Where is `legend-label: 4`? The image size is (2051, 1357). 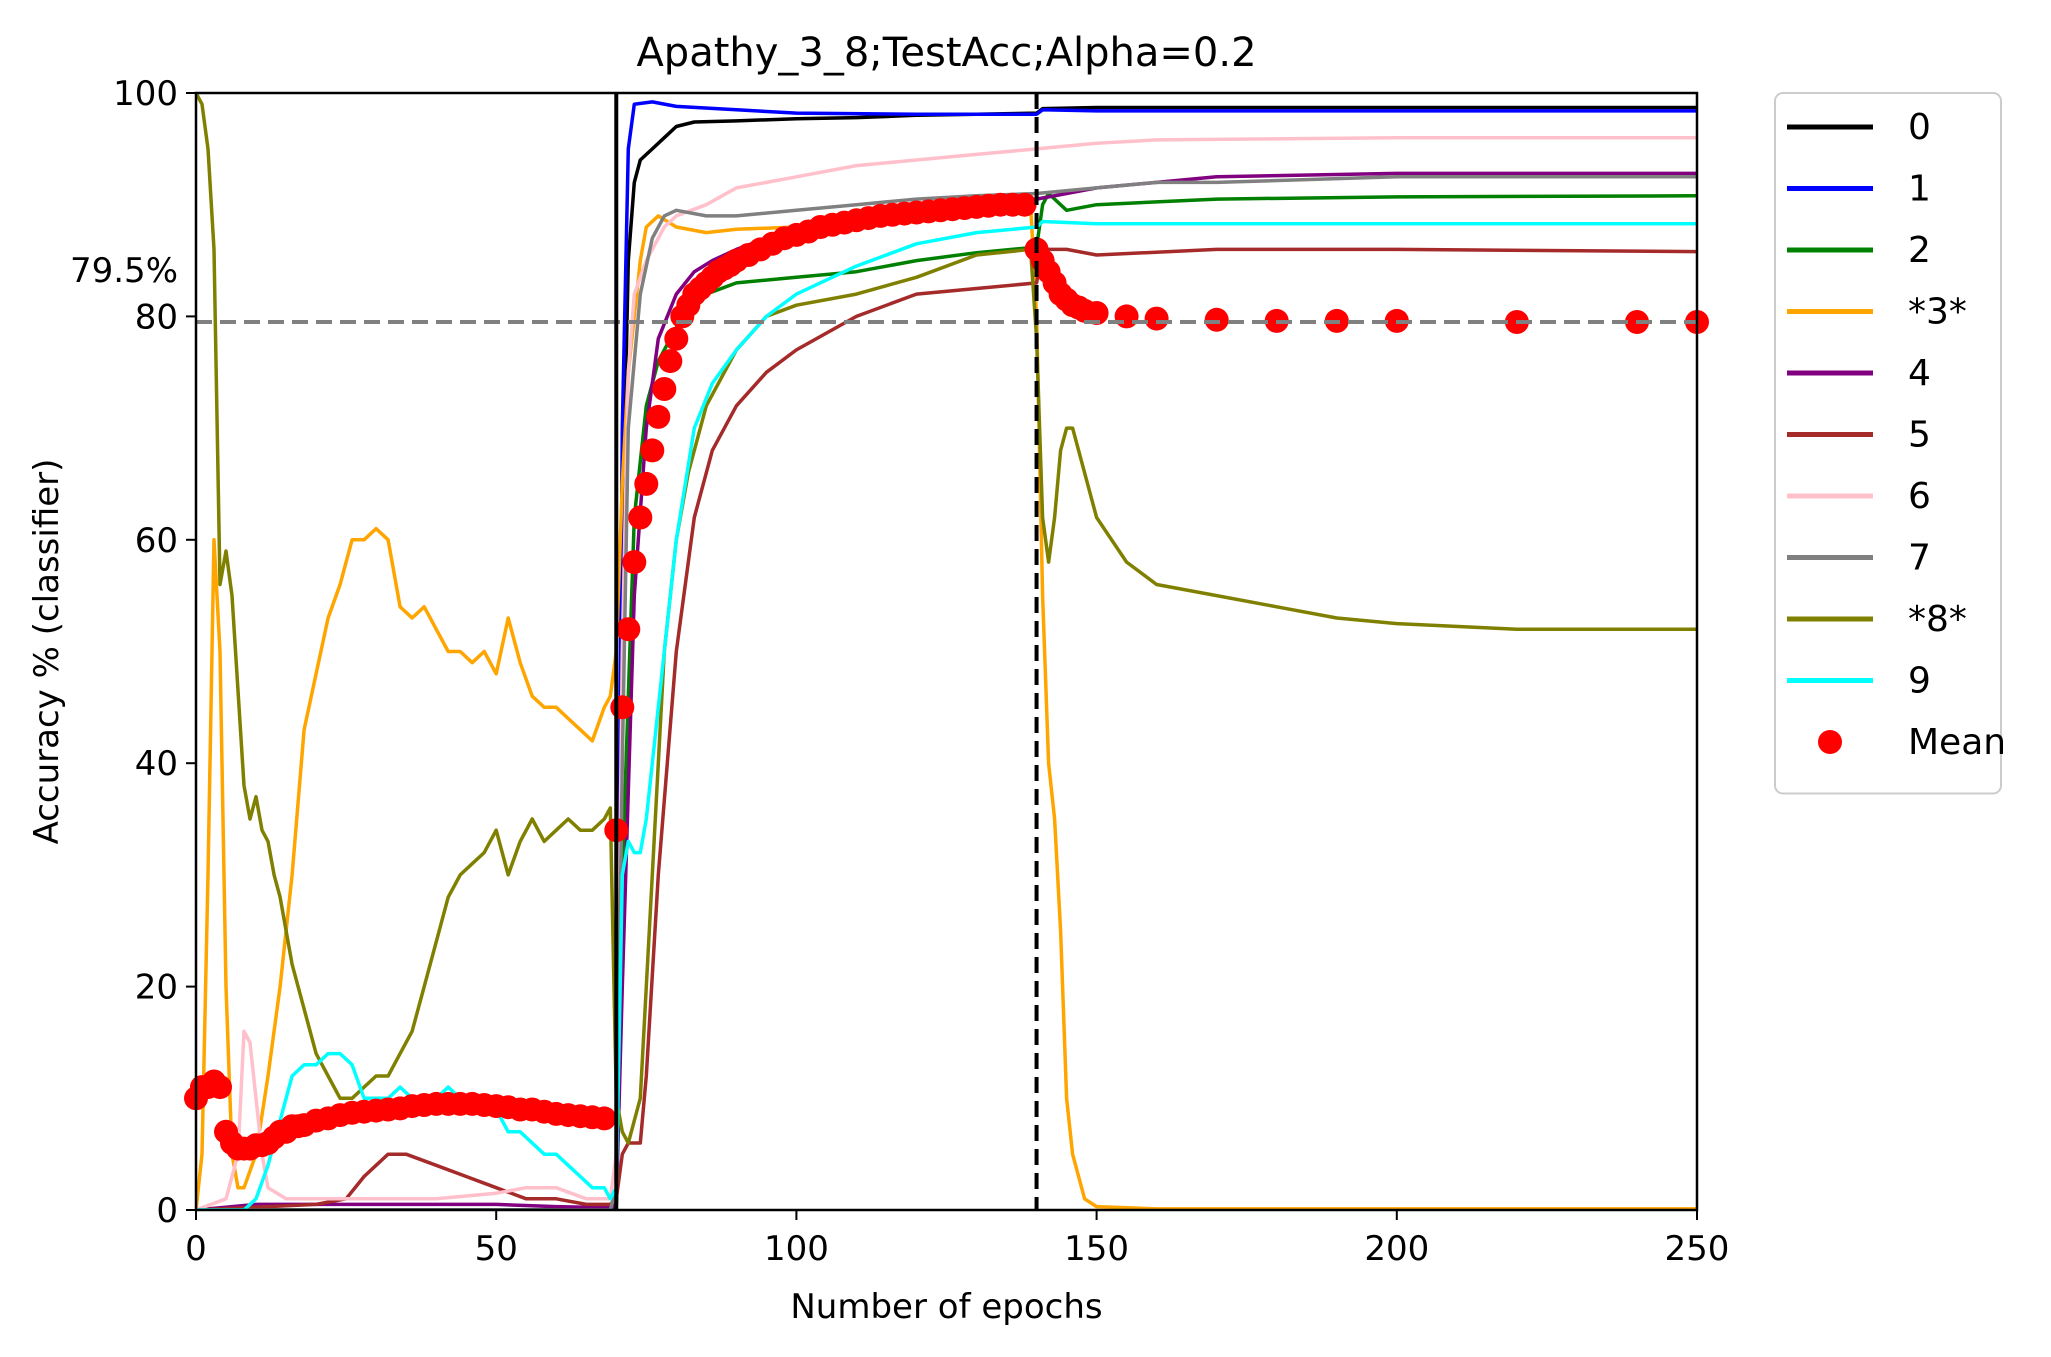 legend-label: 4 is located at coordinates (1919, 373).